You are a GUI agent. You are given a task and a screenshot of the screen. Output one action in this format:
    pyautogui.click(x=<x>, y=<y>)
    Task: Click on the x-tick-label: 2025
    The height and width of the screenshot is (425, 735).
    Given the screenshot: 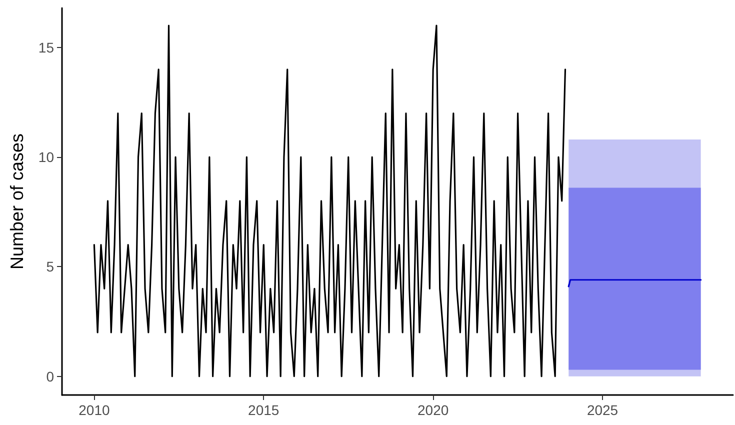 What is the action you would take?
    pyautogui.click(x=602, y=410)
    